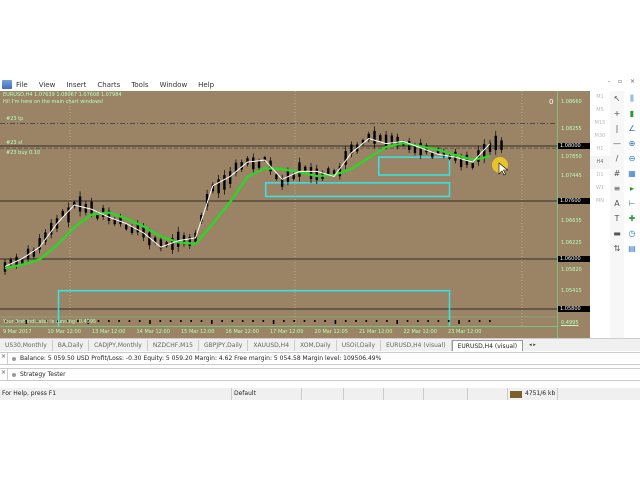  I want to click on timeframe-w1: W1, so click(600, 188).